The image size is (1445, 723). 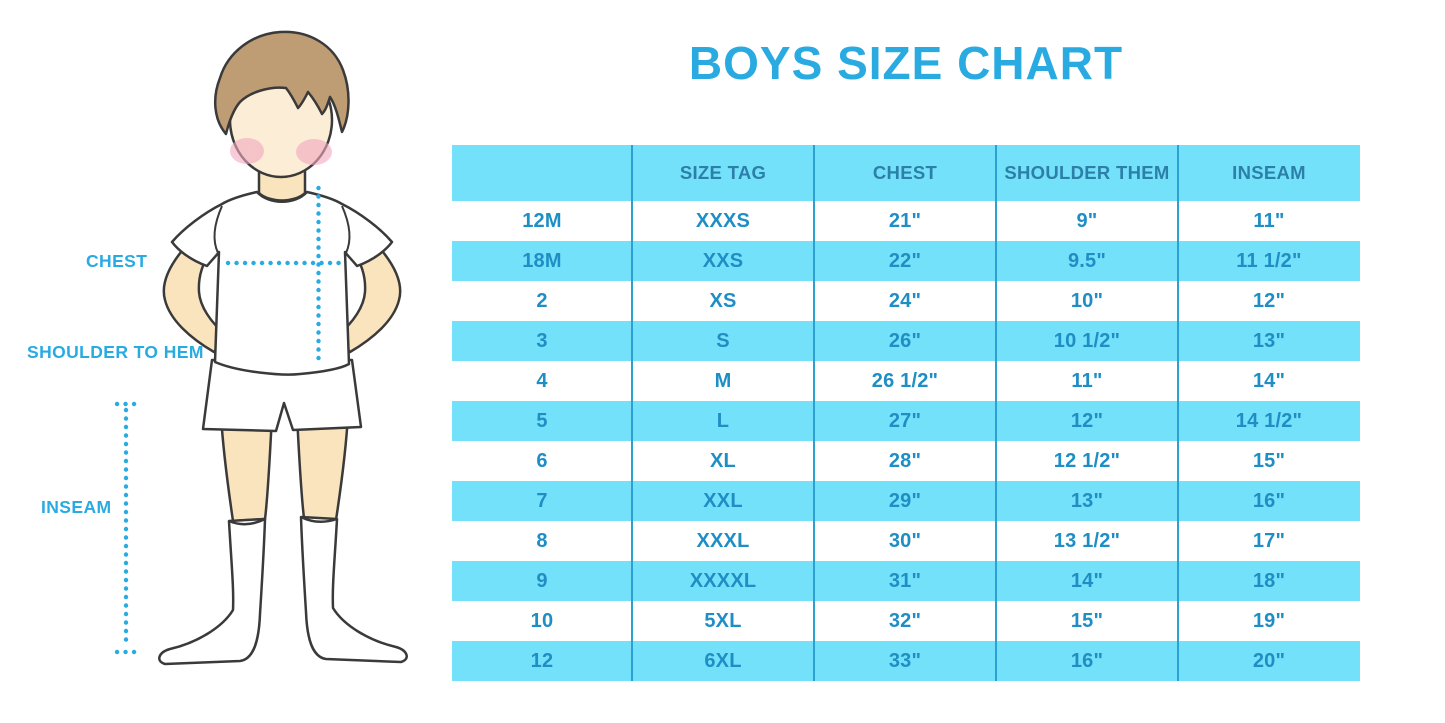 What do you see at coordinates (115, 352) in the screenshot?
I see `shoulder-to-hem-label: SHOULDER TO HEM` at bounding box center [115, 352].